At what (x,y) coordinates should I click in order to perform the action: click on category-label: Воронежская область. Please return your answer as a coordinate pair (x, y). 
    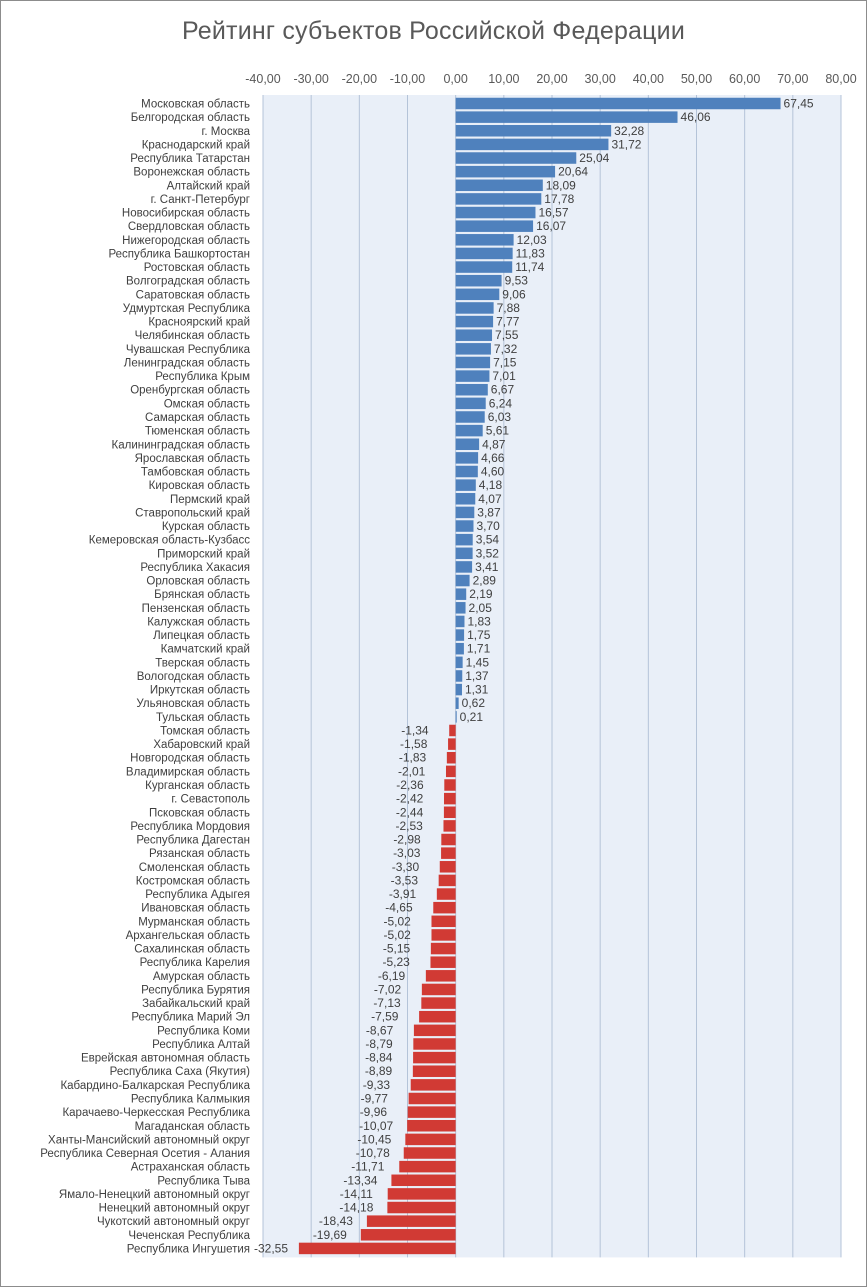
    Looking at the image, I should click on (191, 173).